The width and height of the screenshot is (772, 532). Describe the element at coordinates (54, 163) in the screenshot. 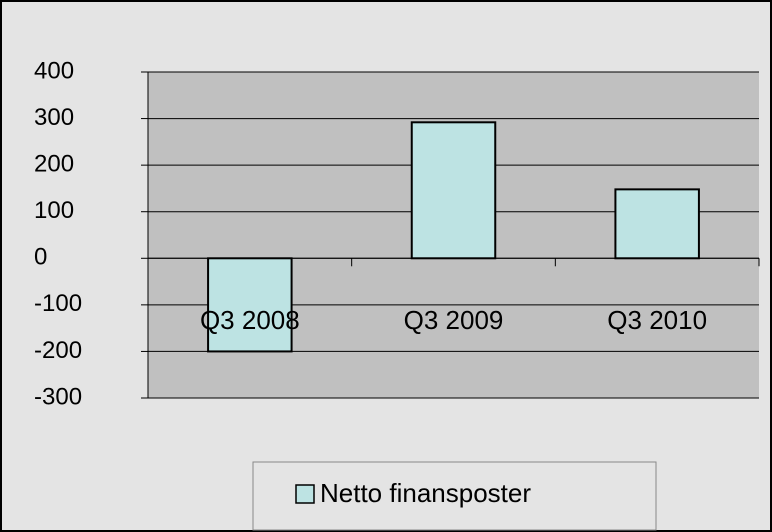

I see `y-tick-label: 200` at that location.